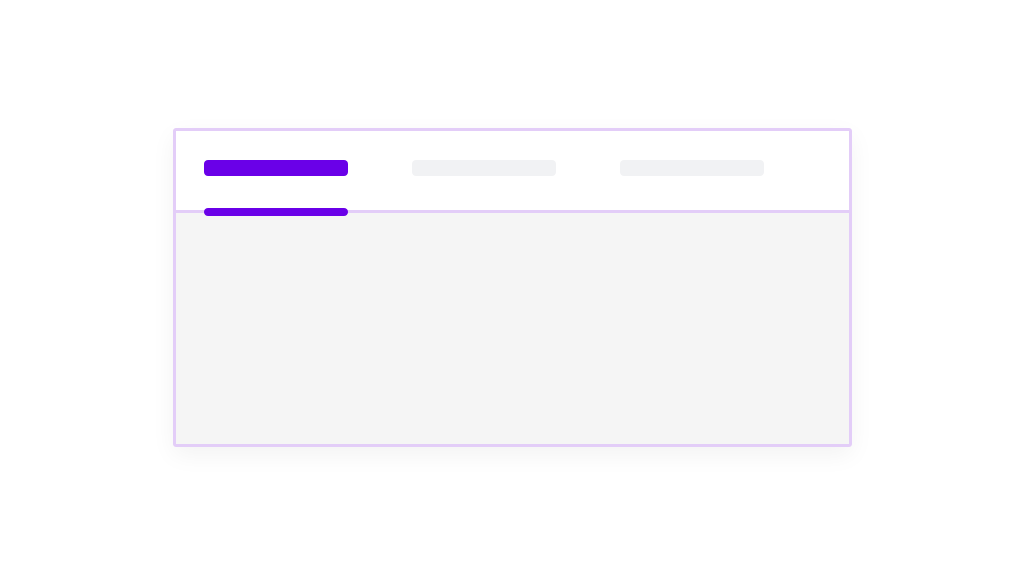 Image resolution: width=1024 pixels, height=576 pixels. Describe the element at coordinates (276, 212) in the screenshot. I see `active-tab-indicator` at that location.